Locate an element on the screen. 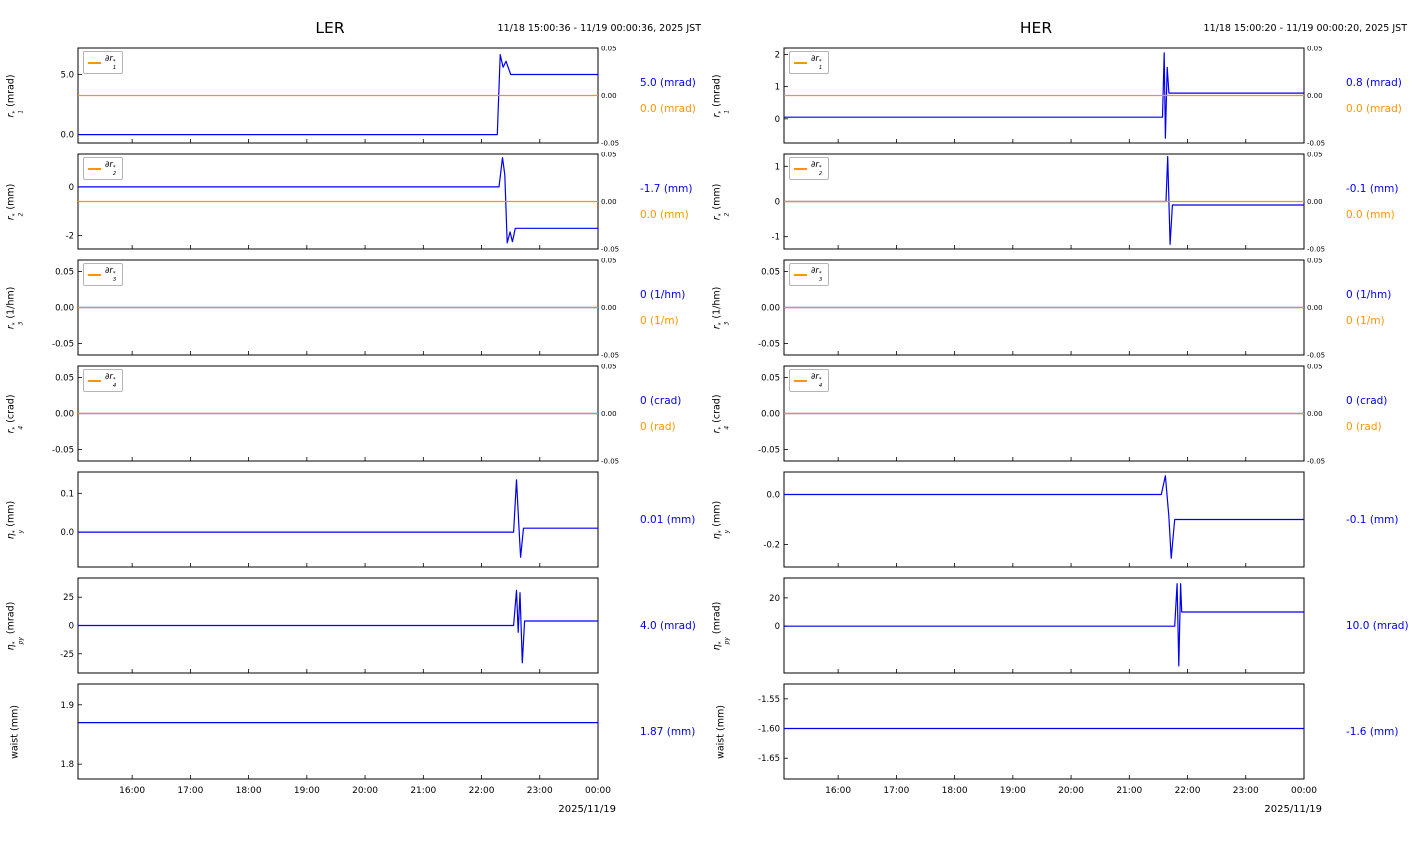 This screenshot has height=864, width=1412. value-readouts: -1.6 (mm) is located at coordinates (1374, 732).